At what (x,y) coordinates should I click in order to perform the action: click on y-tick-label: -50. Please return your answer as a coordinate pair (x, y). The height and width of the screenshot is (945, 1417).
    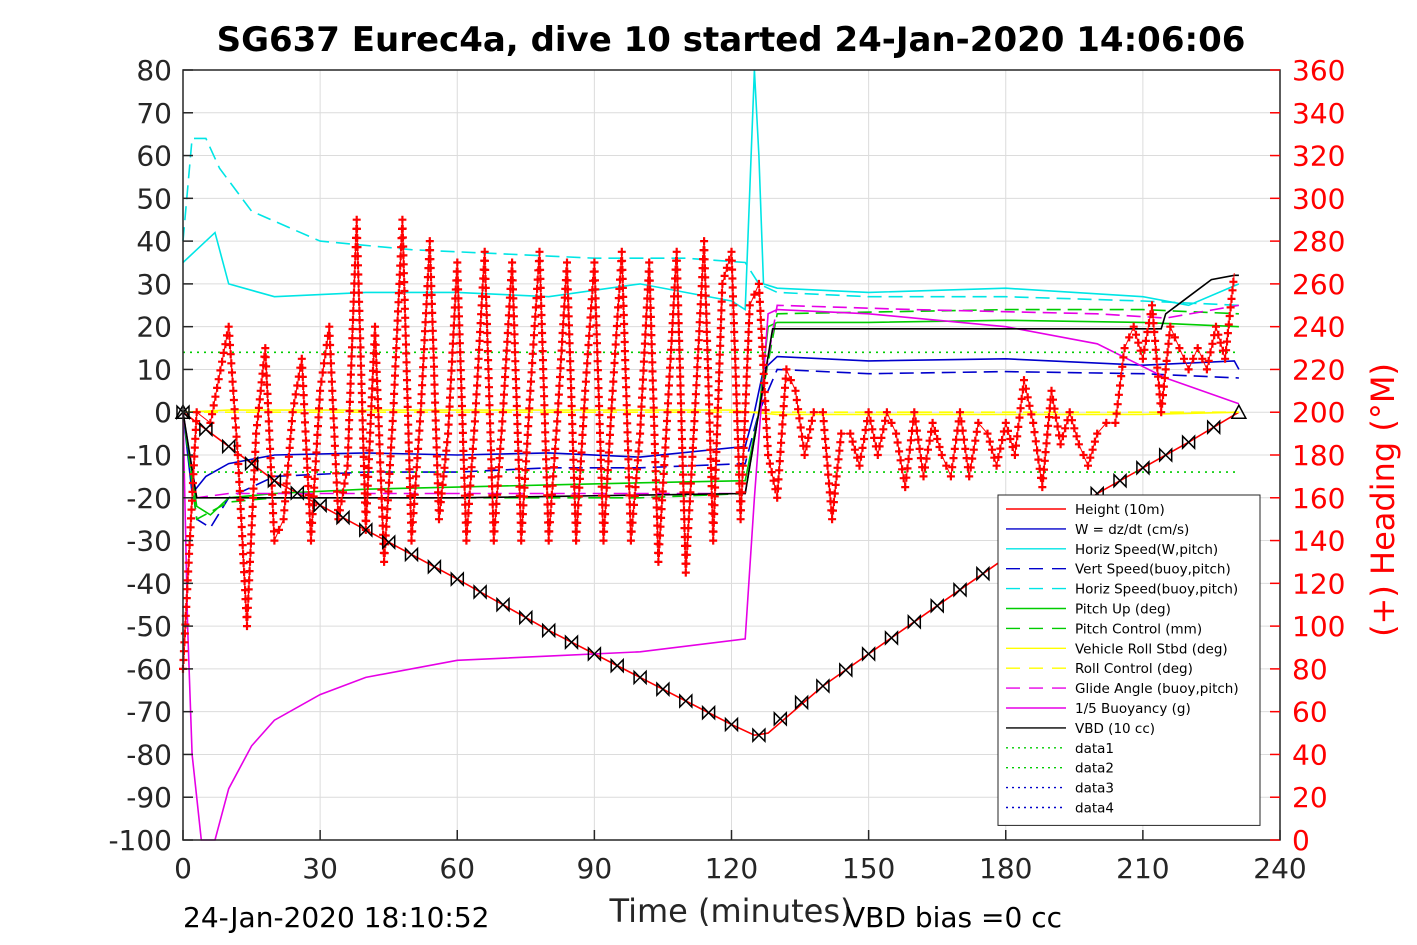
    Looking at the image, I should click on (149, 626).